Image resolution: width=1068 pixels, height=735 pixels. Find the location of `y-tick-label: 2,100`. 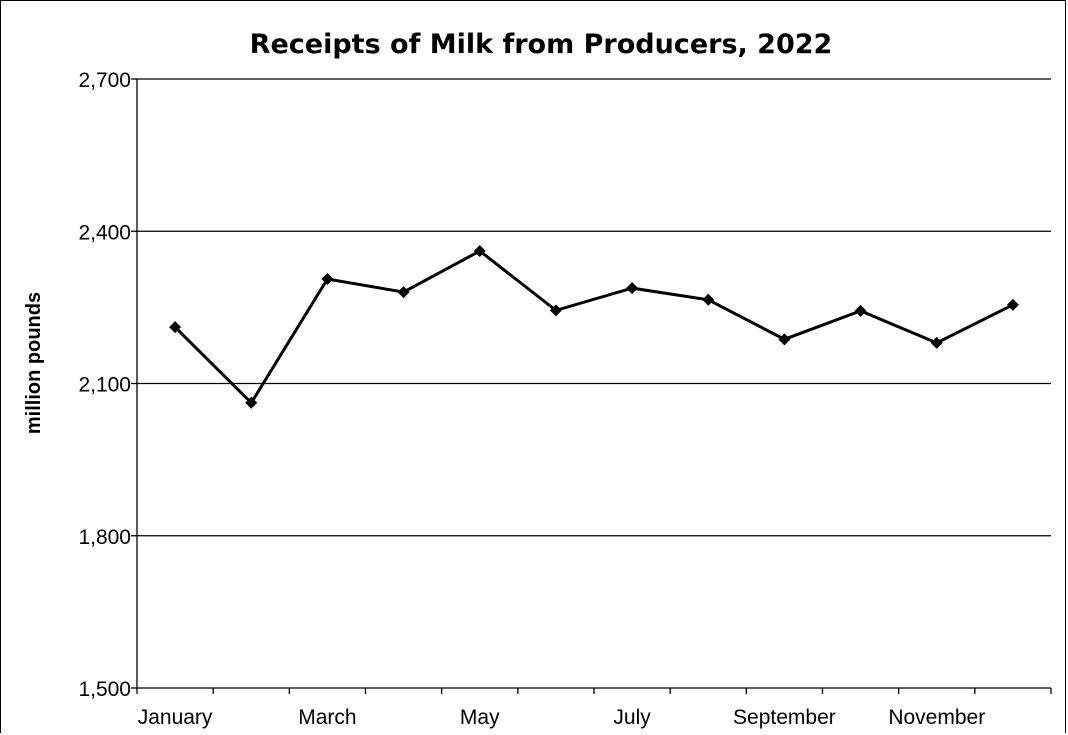

y-tick-label: 2,100 is located at coordinates (104, 385).